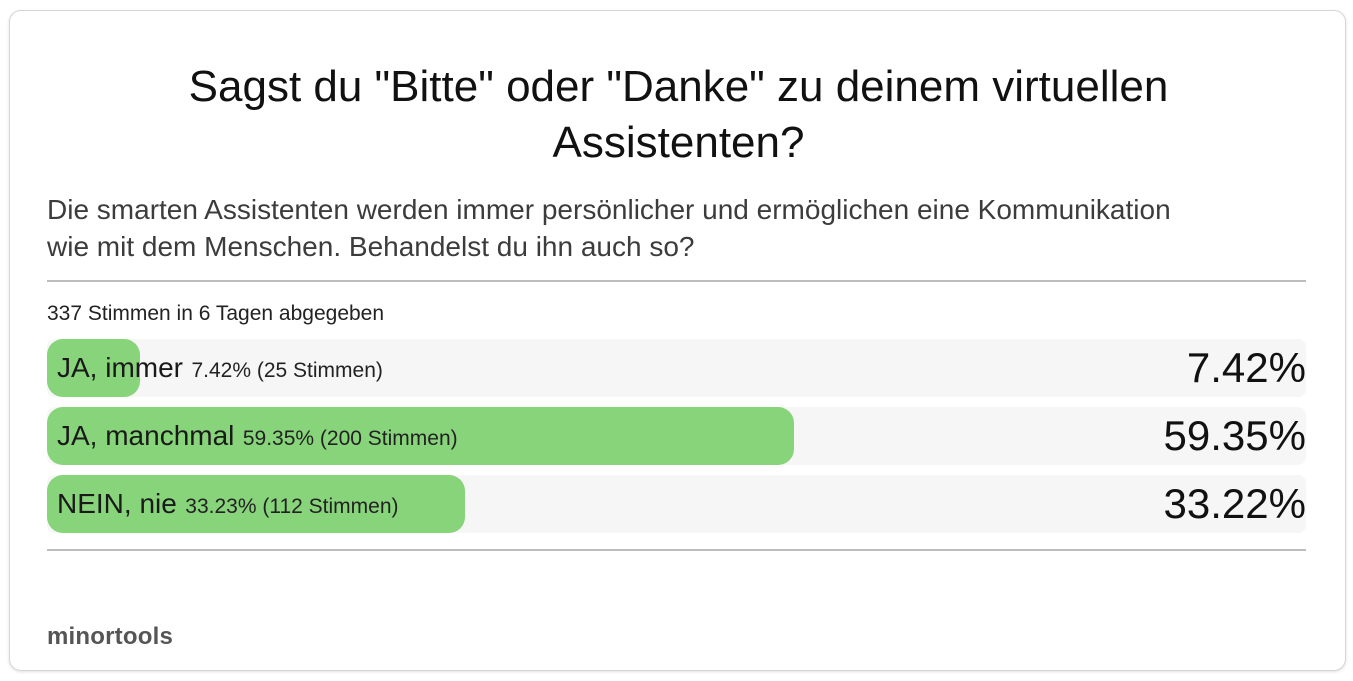 This screenshot has width=1353, height=681. What do you see at coordinates (292, 506) in the screenshot?
I see `option-vote-detail: 33.23% (112 Stimmen)` at bounding box center [292, 506].